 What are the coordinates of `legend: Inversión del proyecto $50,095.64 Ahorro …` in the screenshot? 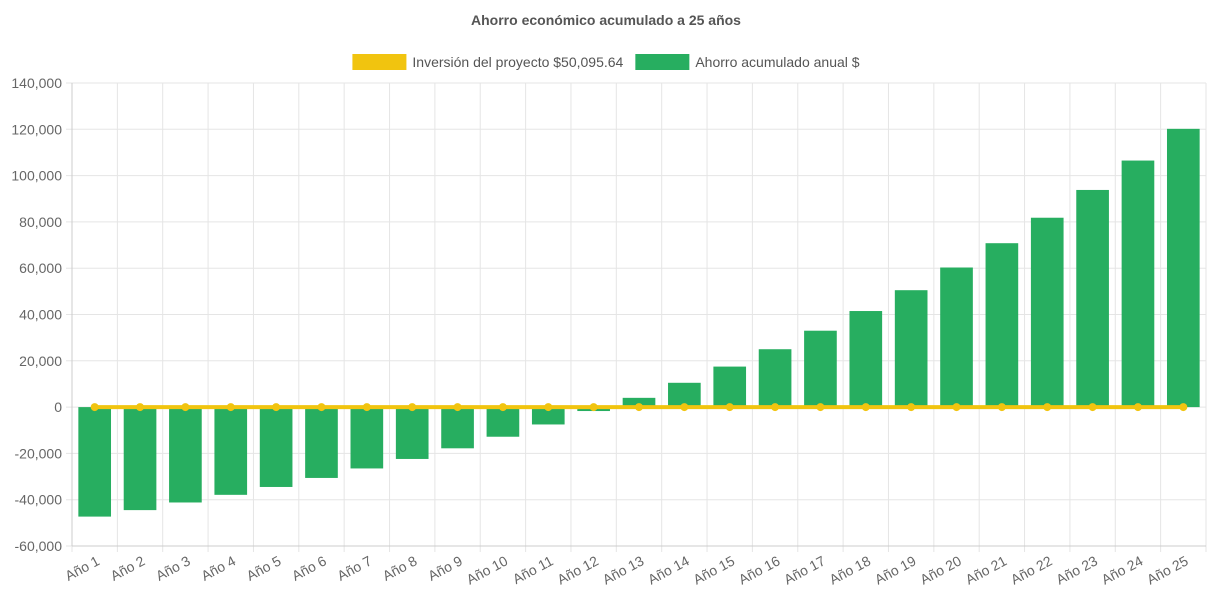 It's located at (606, 62).